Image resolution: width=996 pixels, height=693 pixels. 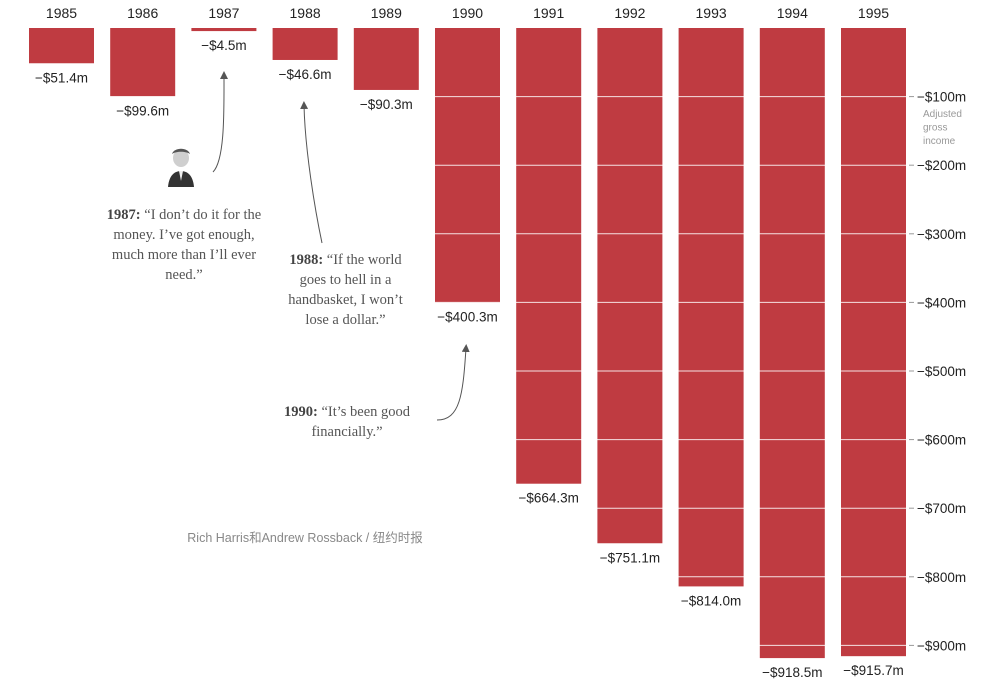 What do you see at coordinates (142, 13) in the screenshot?
I see `year-label-1986: 1986` at bounding box center [142, 13].